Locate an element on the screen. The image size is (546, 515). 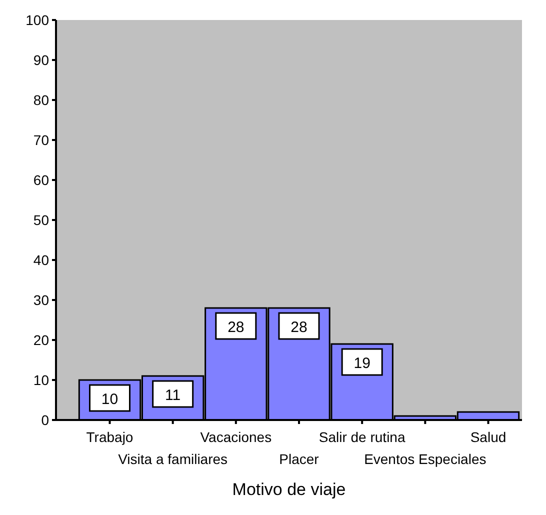
y-tick-label: 60 is located at coordinates (41, 180).